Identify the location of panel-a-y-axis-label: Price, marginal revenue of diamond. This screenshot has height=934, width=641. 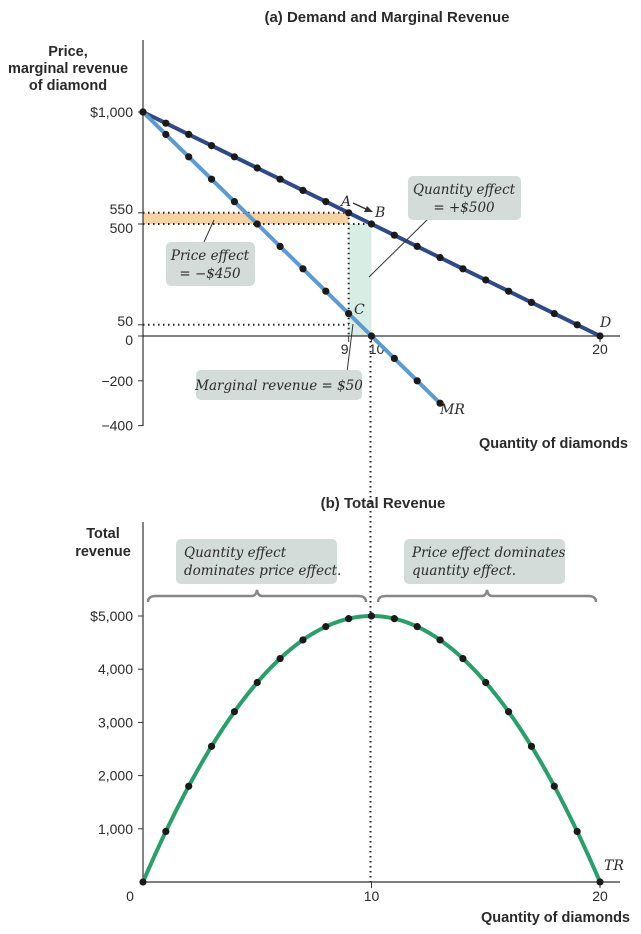
(68, 69).